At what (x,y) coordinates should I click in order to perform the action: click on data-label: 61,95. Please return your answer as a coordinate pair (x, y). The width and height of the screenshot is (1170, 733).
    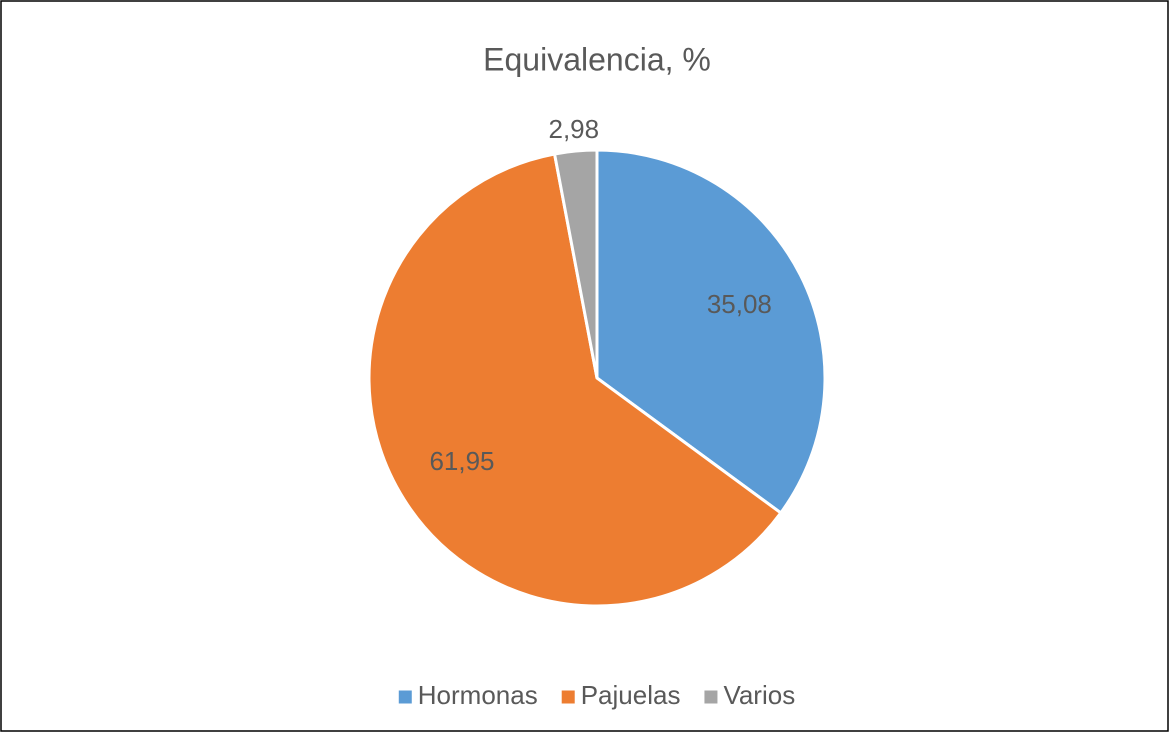
    Looking at the image, I should click on (461, 461).